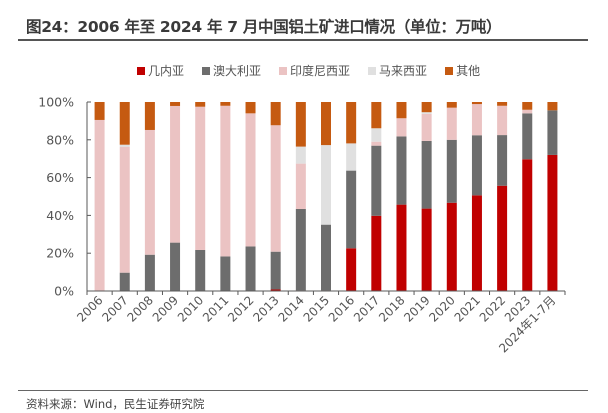  I want to click on y-tick-label: 0%, so click(64, 291).